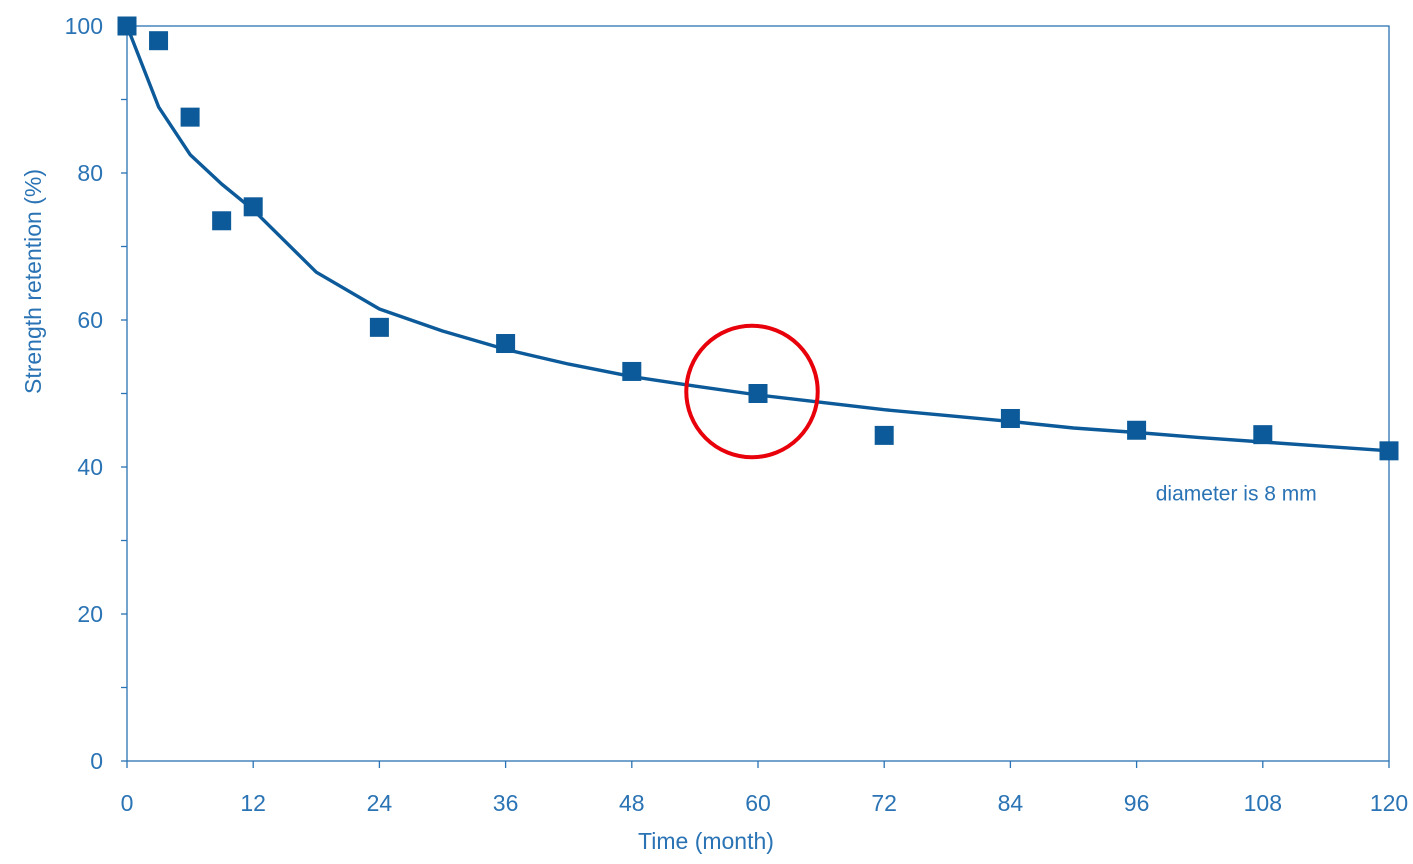  I want to click on x-tick-label: 84, so click(1011, 803).